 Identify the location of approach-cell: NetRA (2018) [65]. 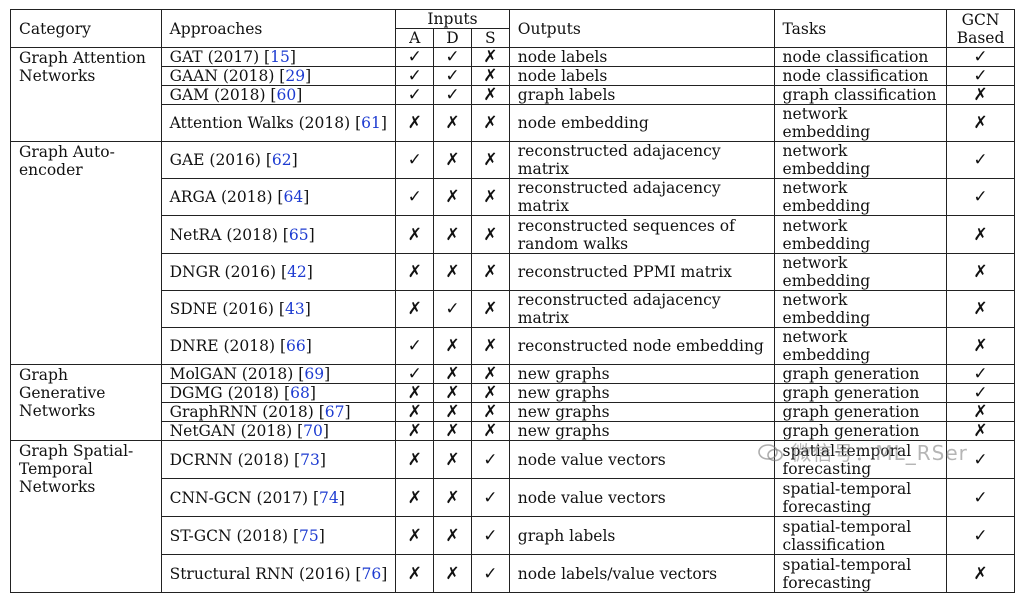
(278, 234).